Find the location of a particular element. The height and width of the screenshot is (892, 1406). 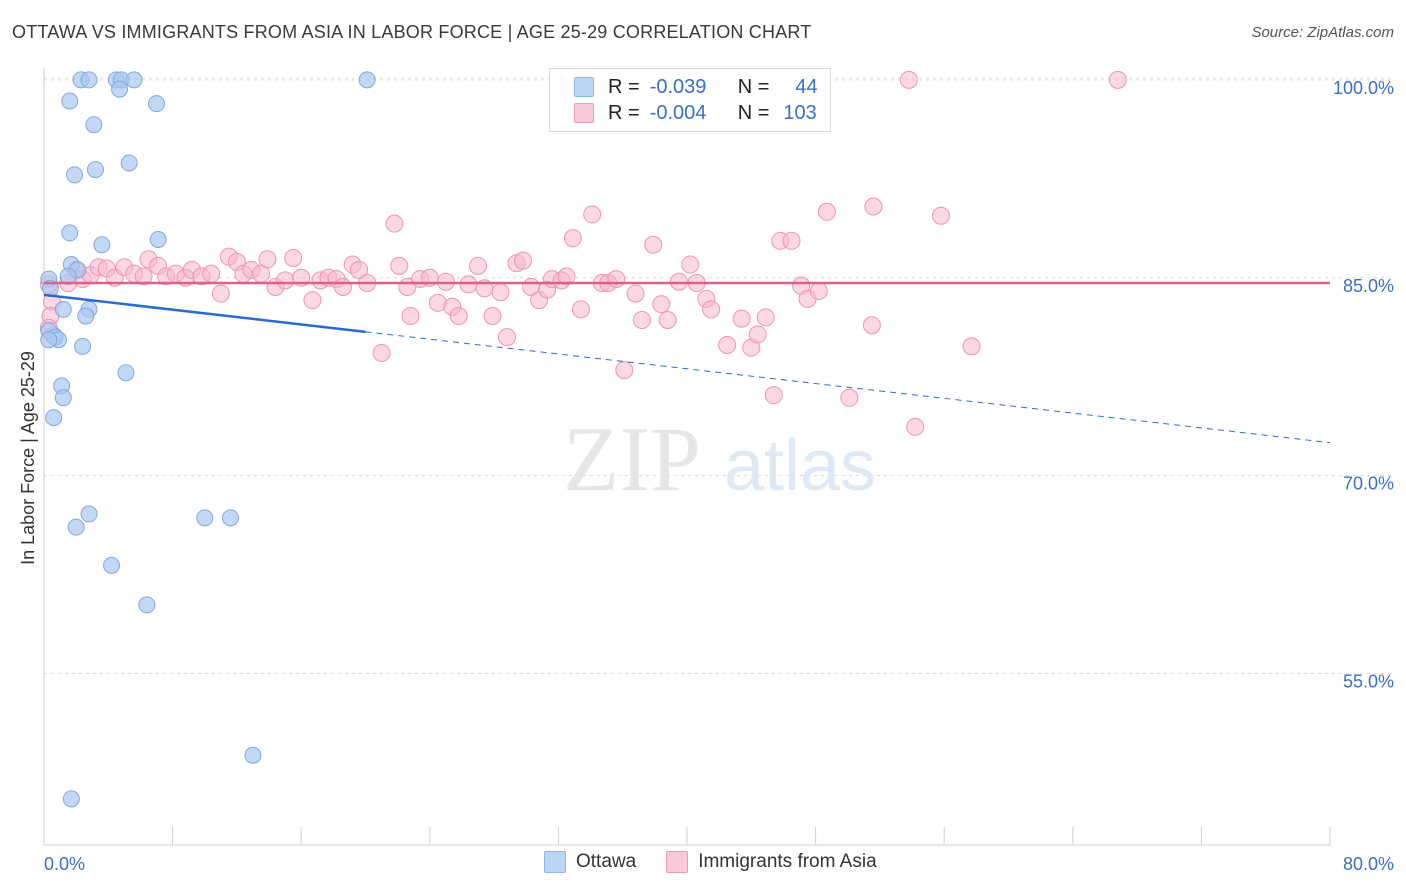

y-tick-label-2: 70.0% is located at coordinates (1368, 484).